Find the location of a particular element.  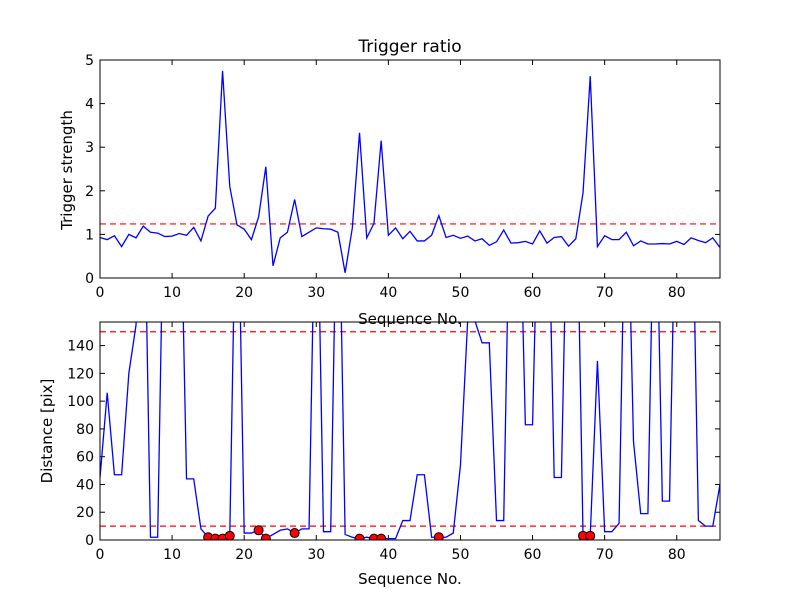

y-tick-label: 20 is located at coordinates (85, 513).